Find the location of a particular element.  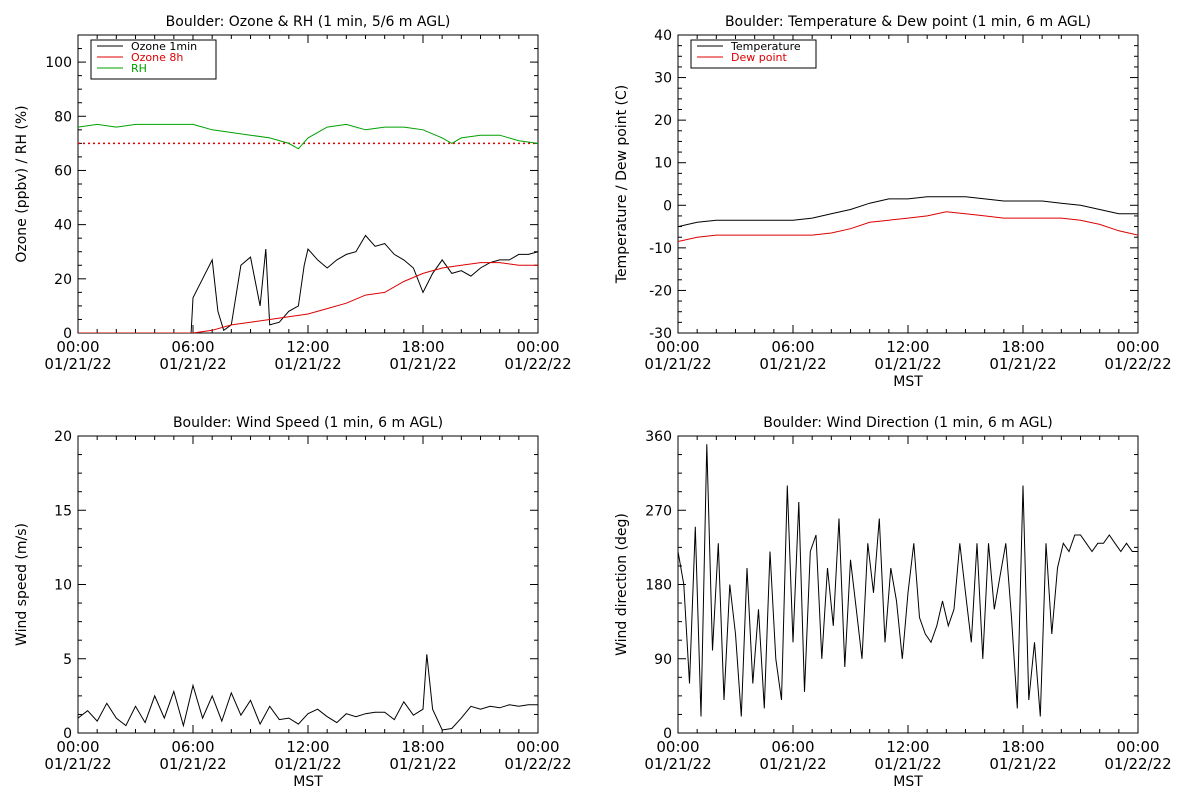

y-axis-label: Wind direction (deg) is located at coordinates (622, 584).